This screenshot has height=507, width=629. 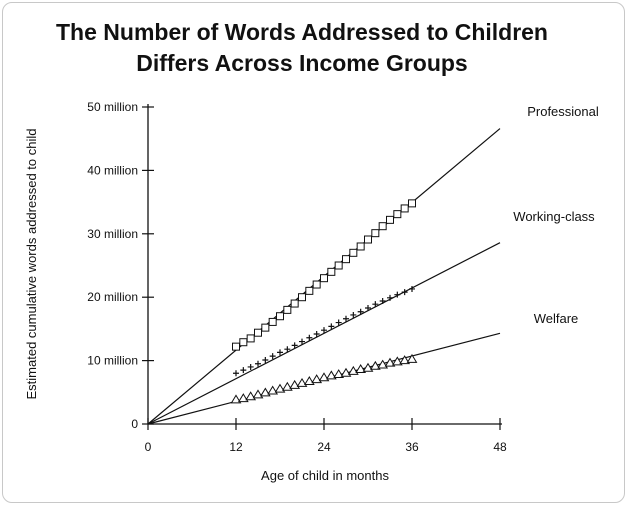 I want to click on series-labels: Professional Working-class Welfare, so click(x=556, y=215).